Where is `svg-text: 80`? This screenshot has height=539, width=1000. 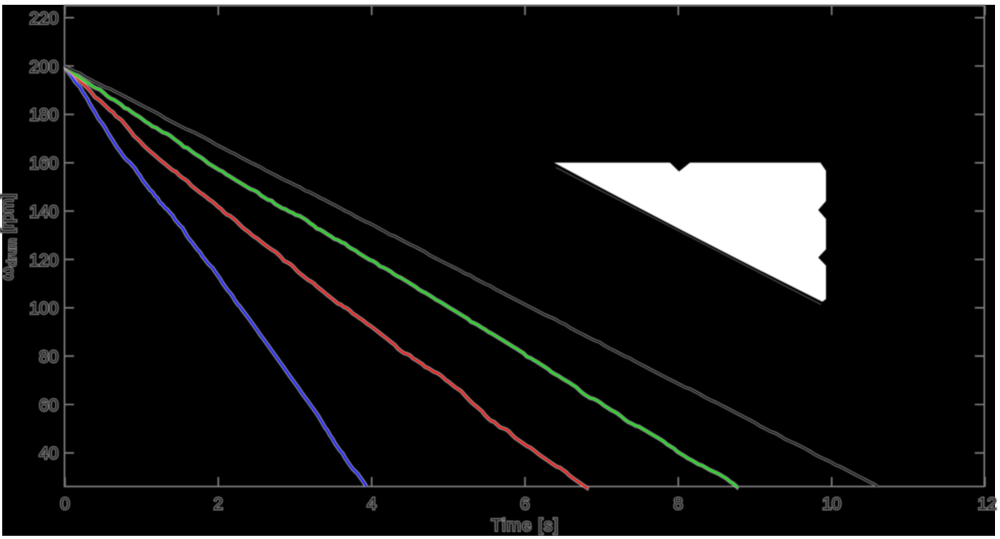
svg-text: 80 is located at coordinates (49, 356).